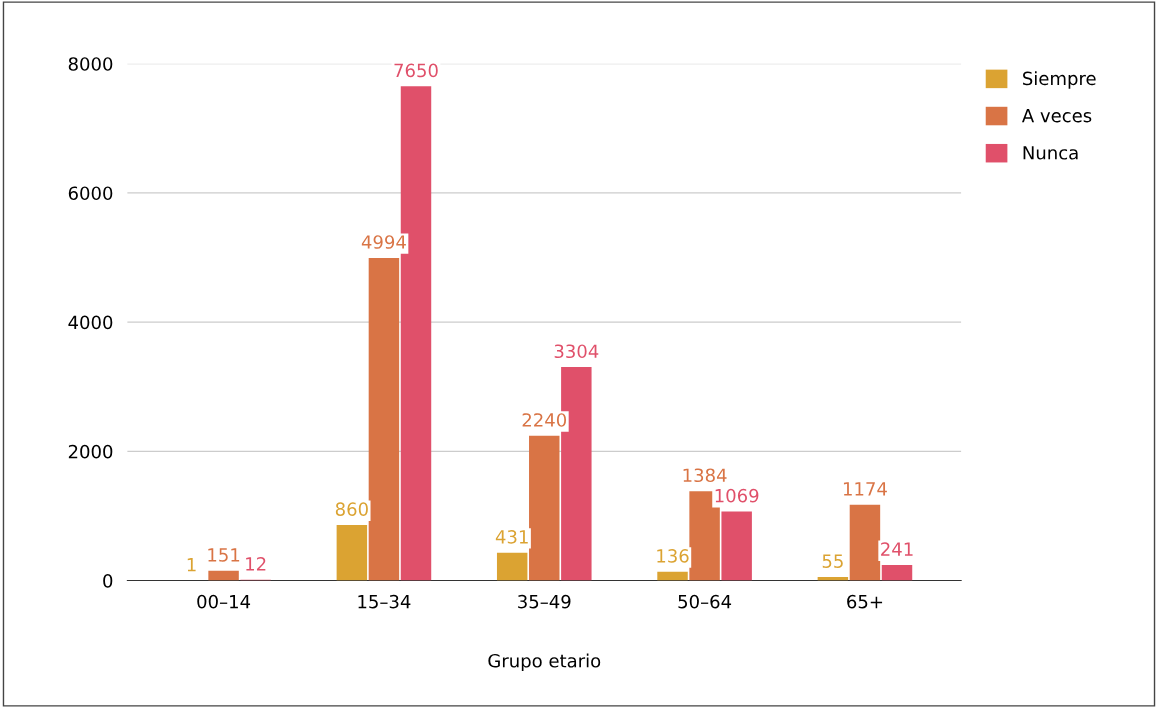  What do you see at coordinates (544, 601) in the screenshot?
I see `x-tick-label: 35–49` at bounding box center [544, 601].